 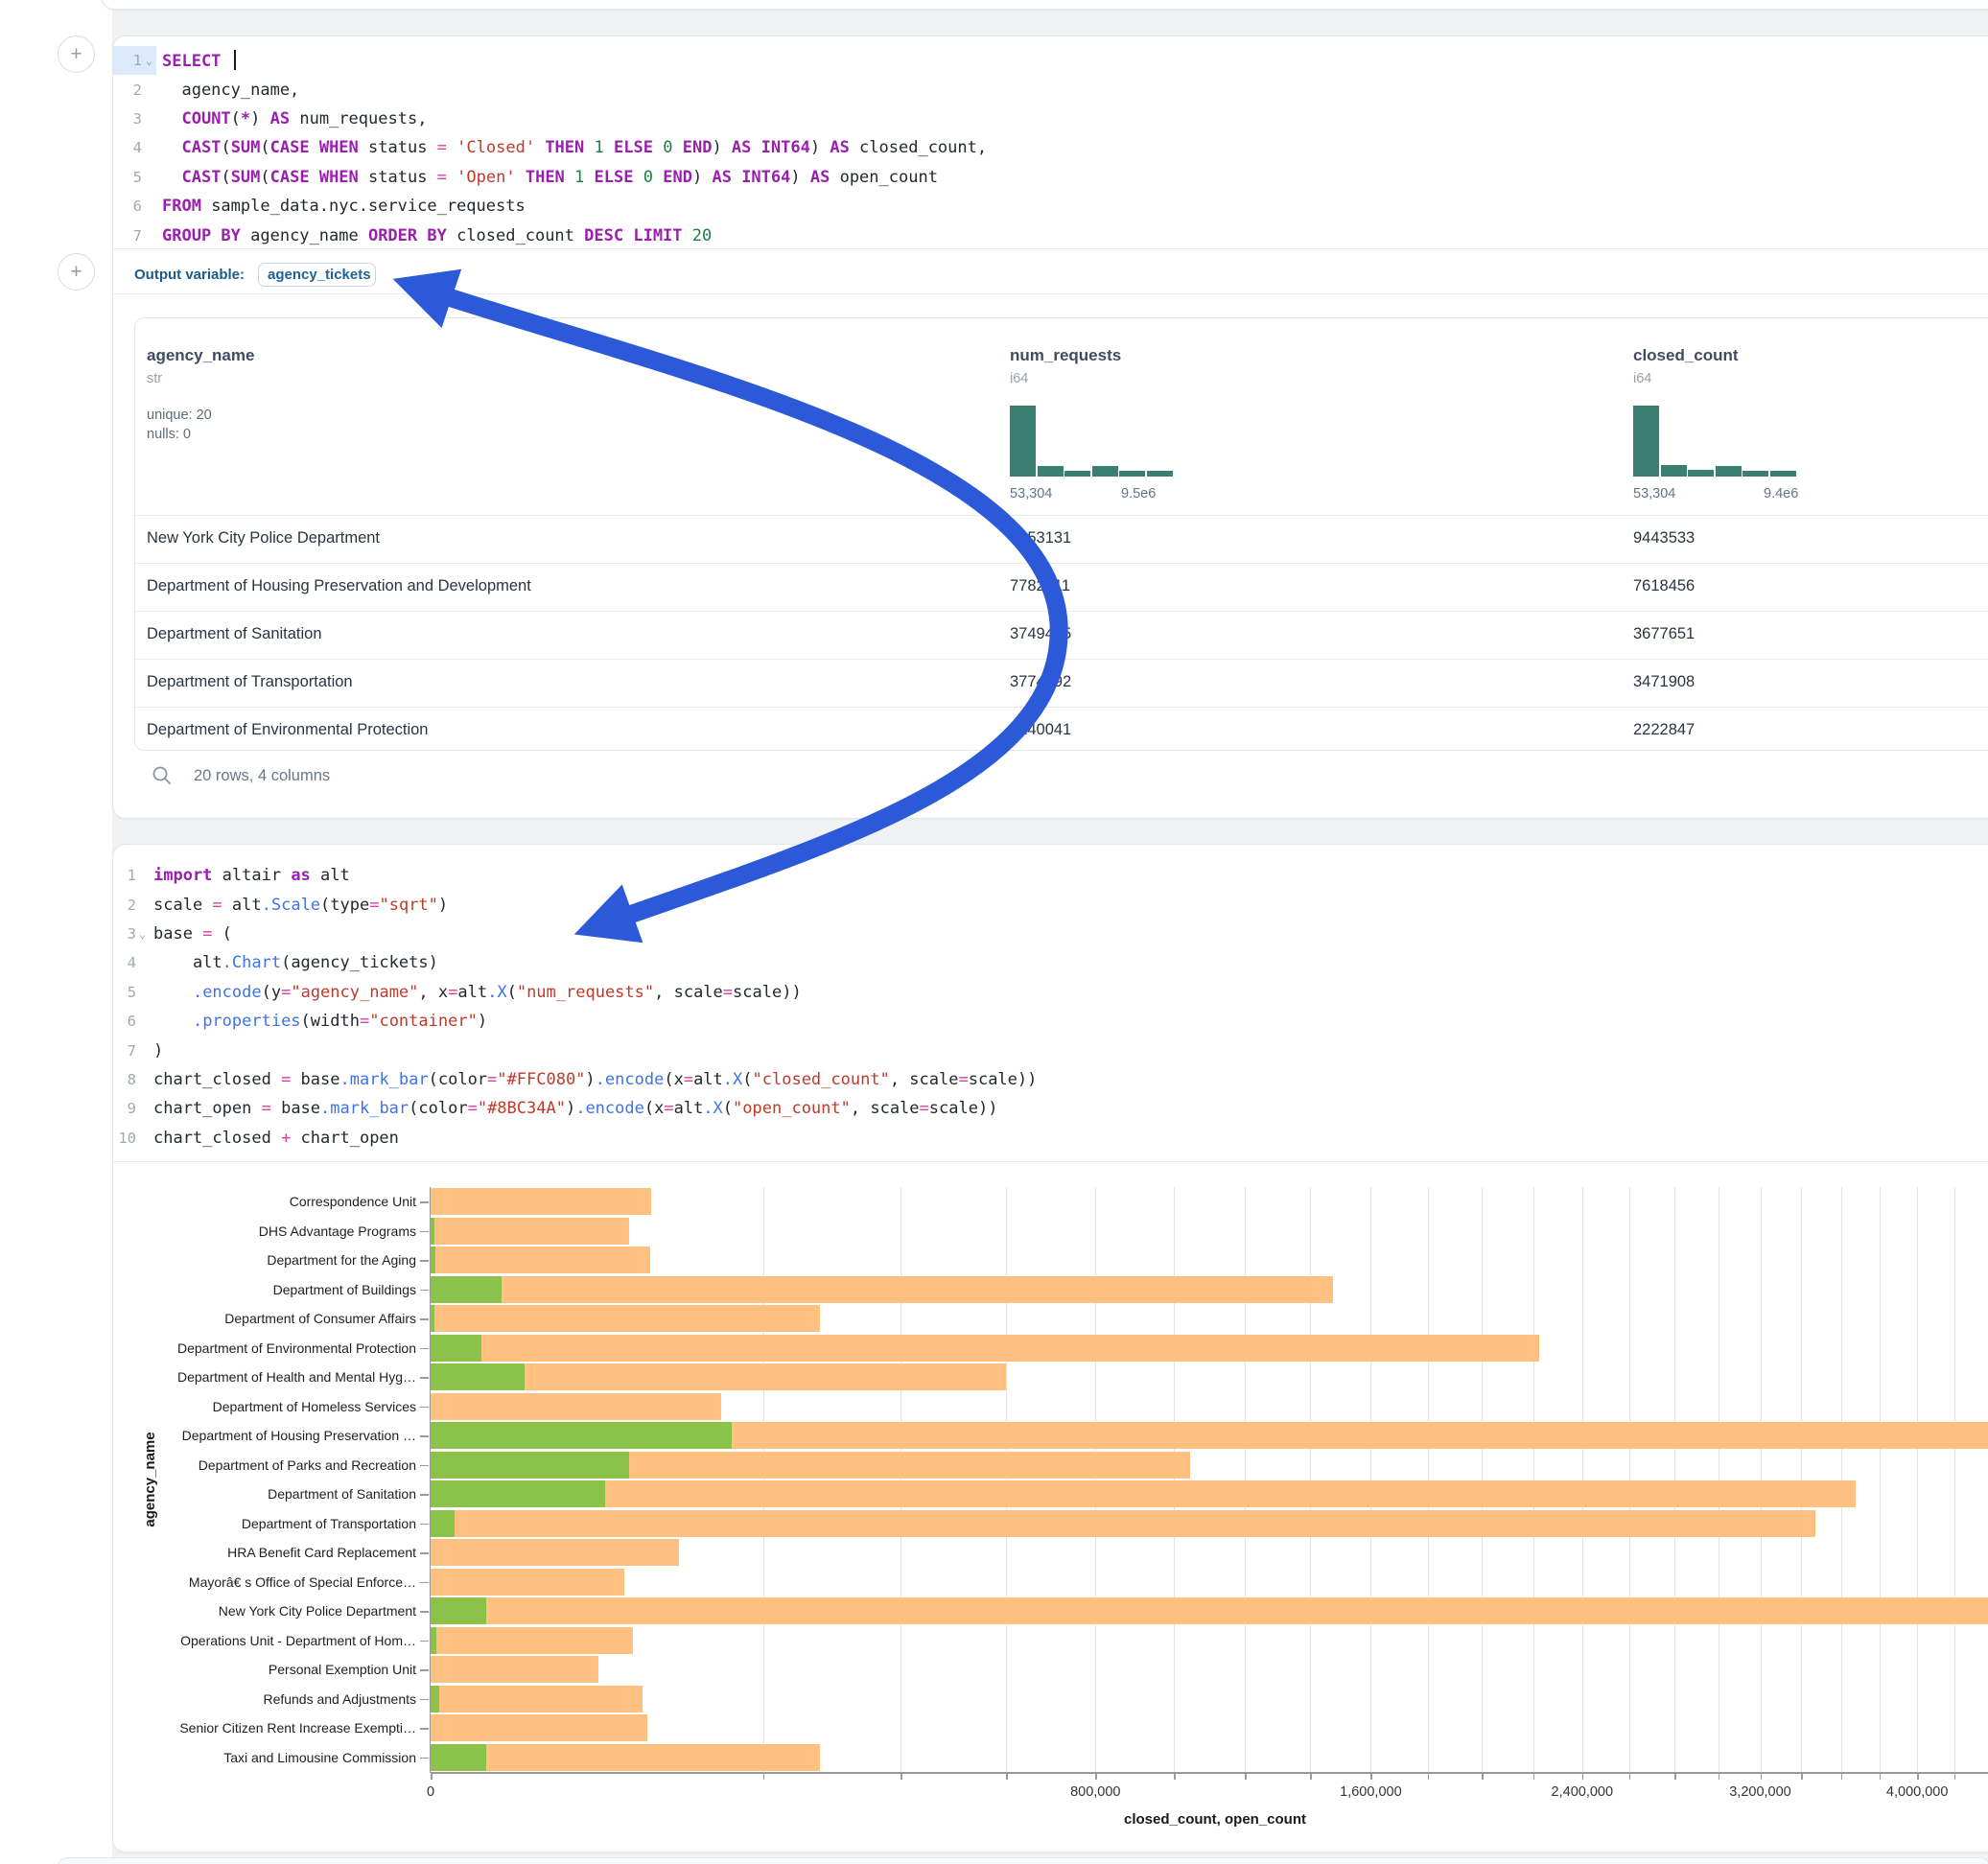 What do you see at coordinates (425, 1479) in the screenshot?
I see `y-axis-ticks` at bounding box center [425, 1479].